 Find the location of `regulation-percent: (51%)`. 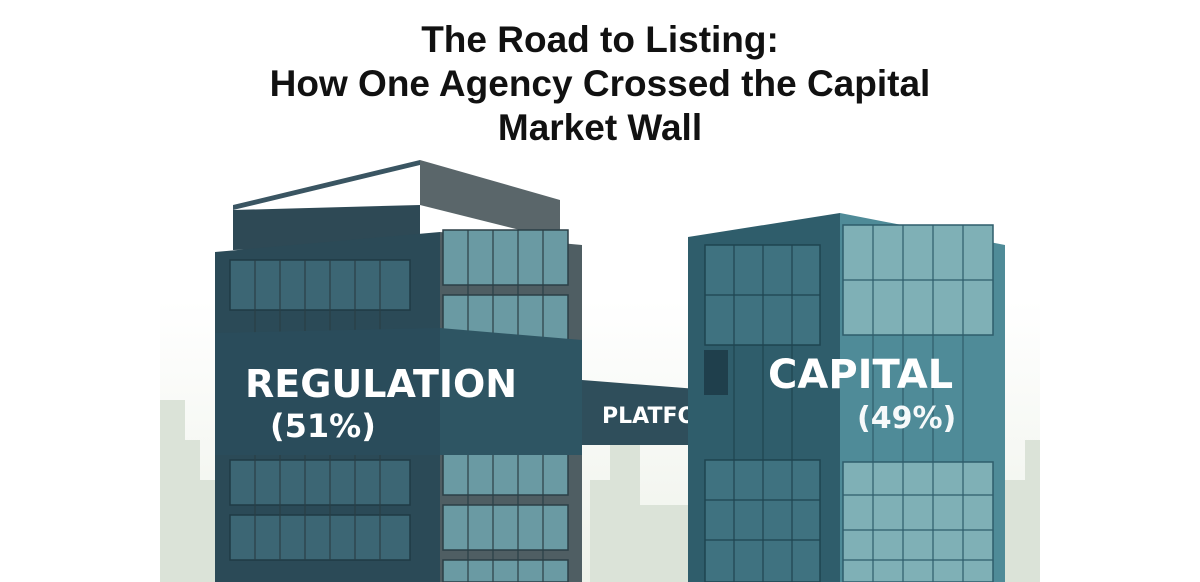

regulation-percent: (51%) is located at coordinates (323, 426).